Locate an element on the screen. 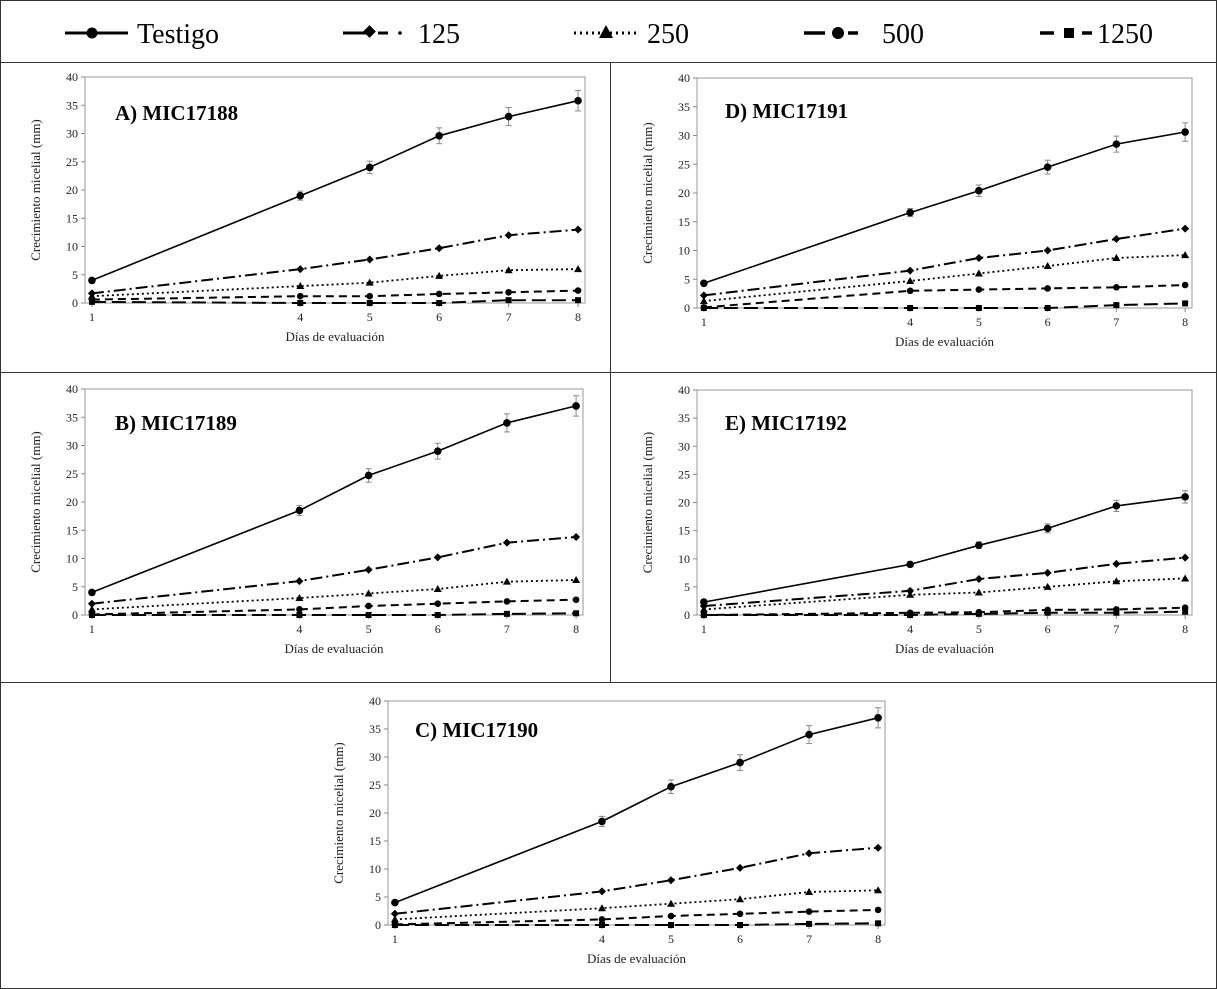  chart-title: B) MIC17189 is located at coordinates (176, 423).